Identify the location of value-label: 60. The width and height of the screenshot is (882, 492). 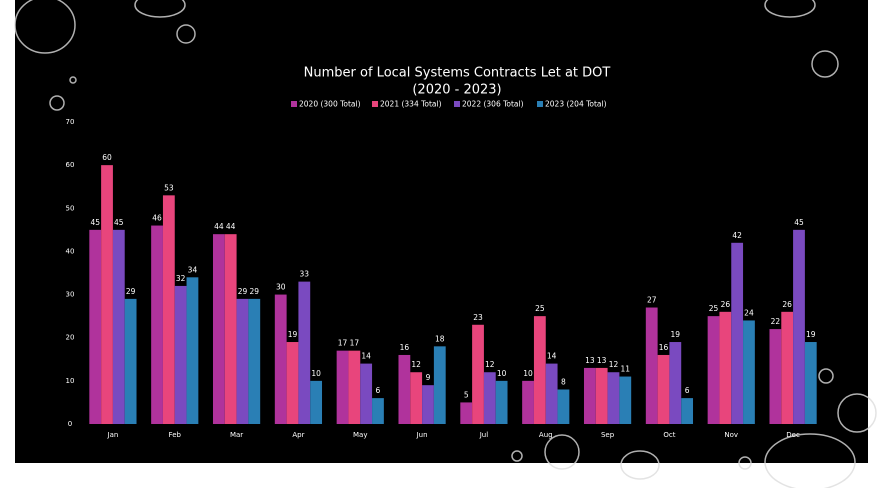
(107, 157).